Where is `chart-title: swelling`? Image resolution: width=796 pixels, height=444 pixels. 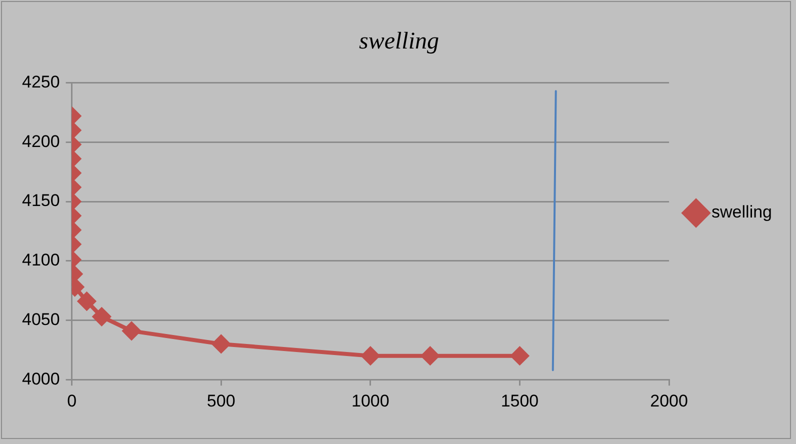 chart-title: swelling is located at coordinates (399, 41).